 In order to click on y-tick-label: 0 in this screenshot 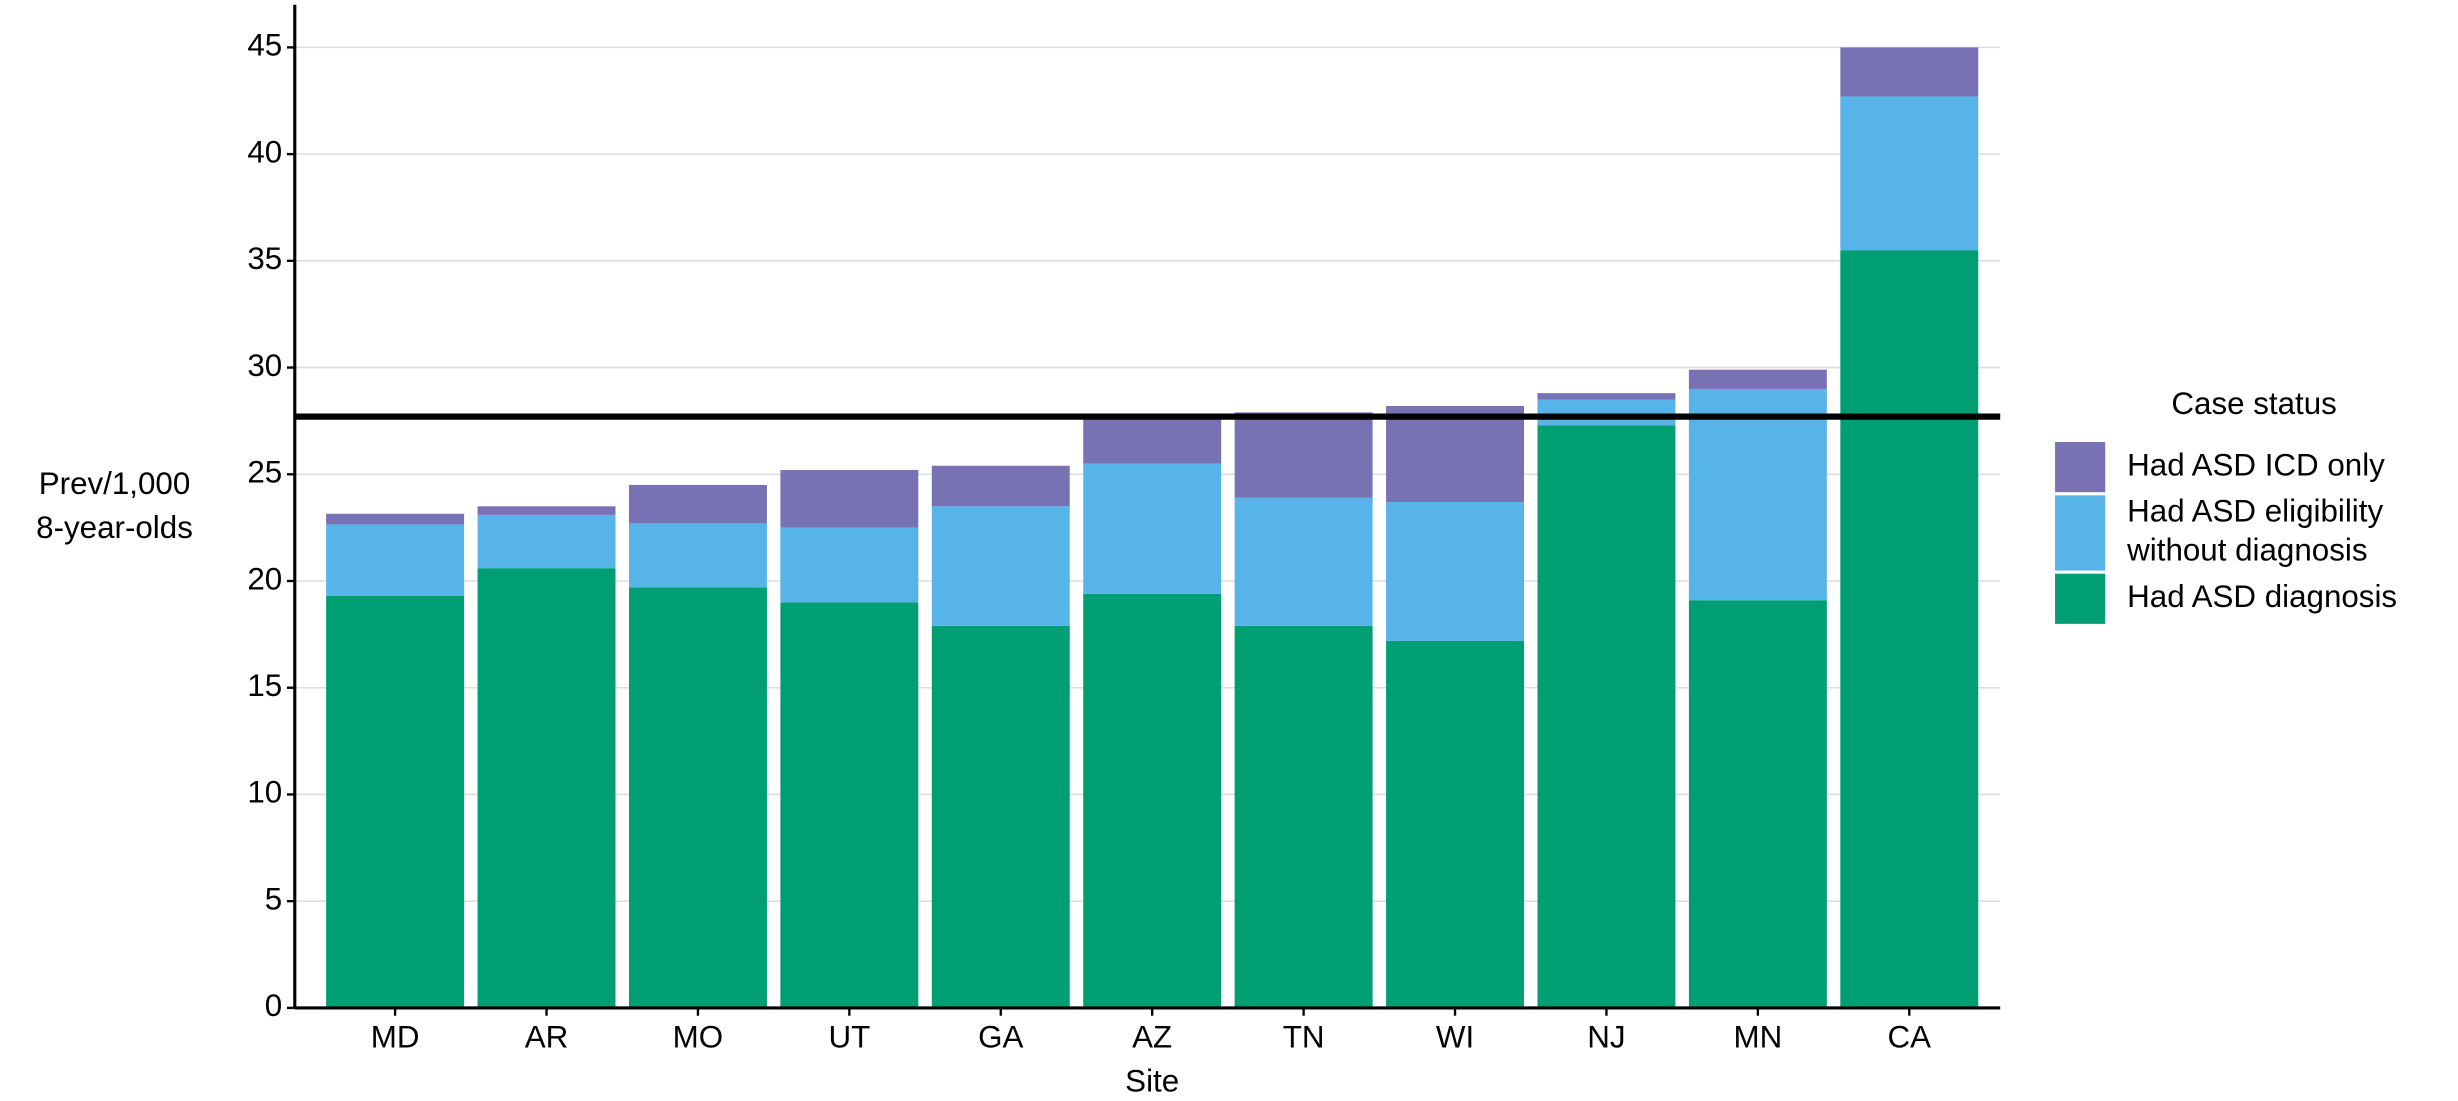, I will do `click(273, 1005)`.